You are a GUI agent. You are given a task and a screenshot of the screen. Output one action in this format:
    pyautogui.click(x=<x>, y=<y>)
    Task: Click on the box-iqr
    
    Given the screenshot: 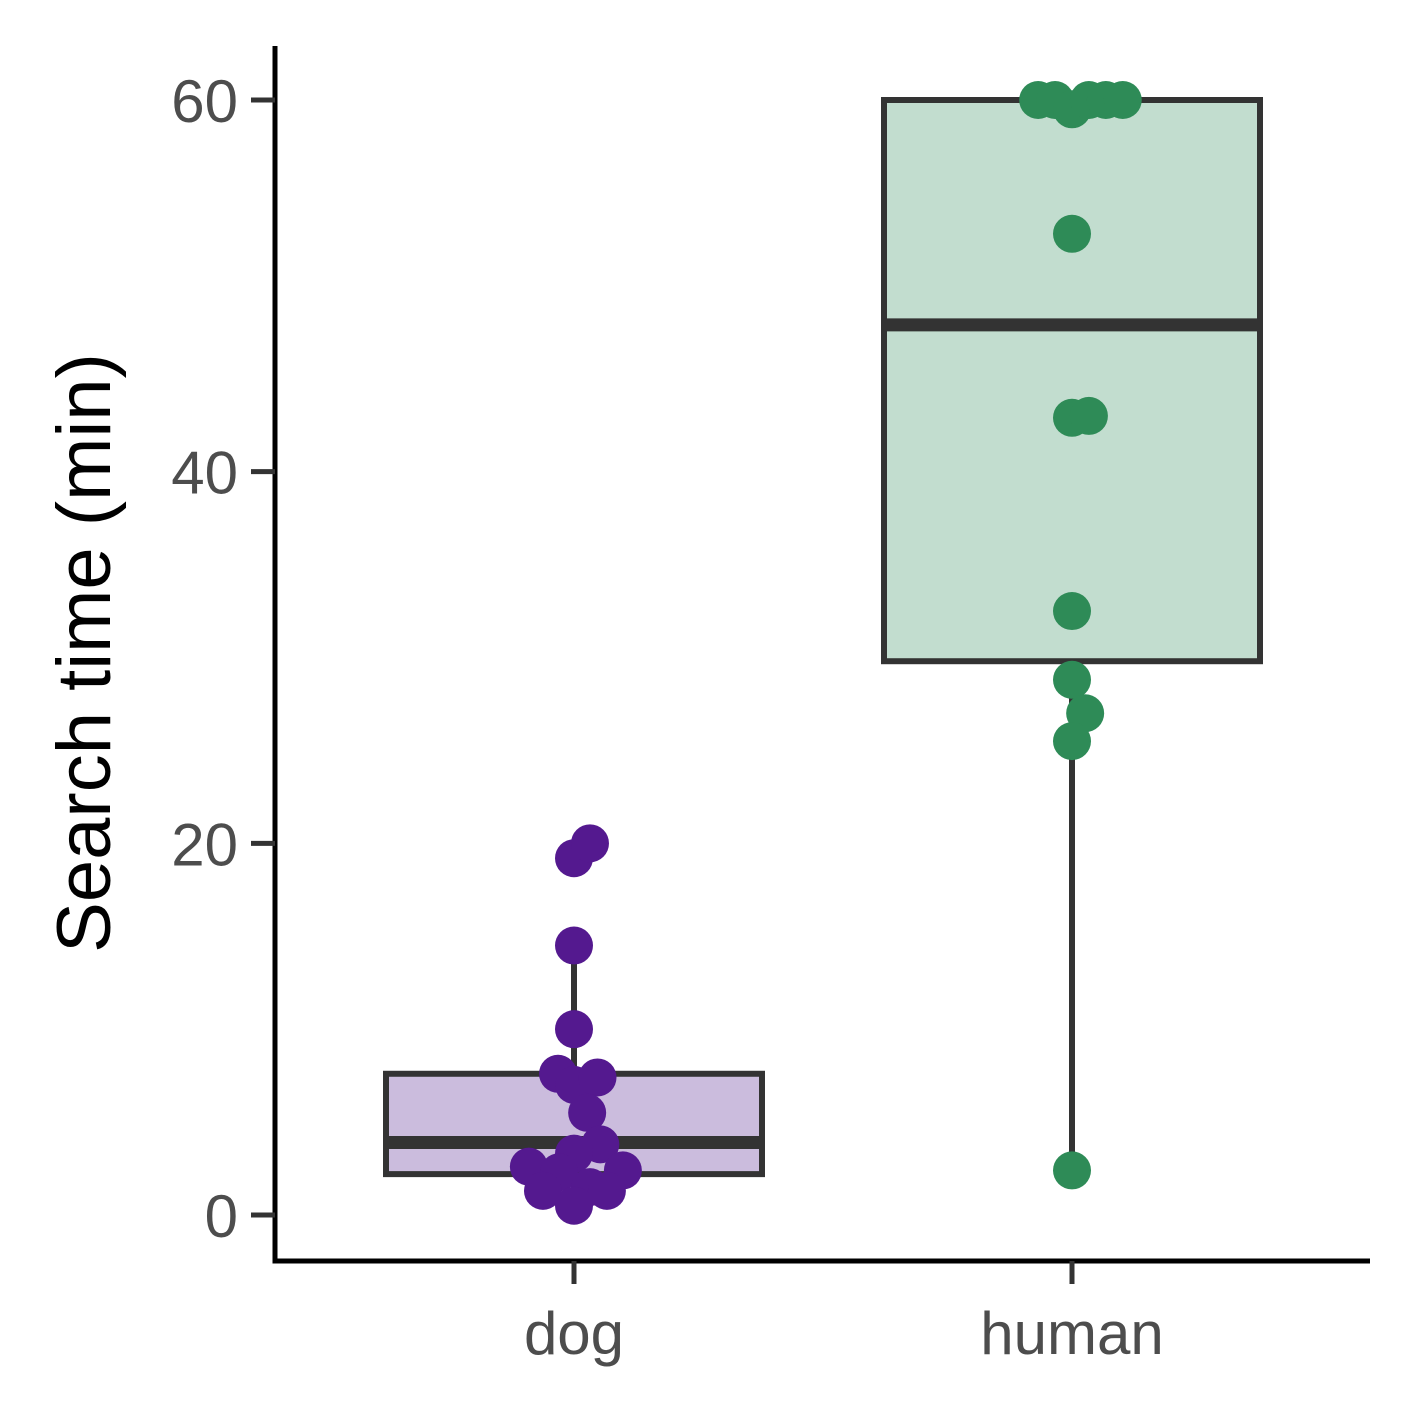 What is the action you would take?
    pyautogui.click(x=1072, y=381)
    